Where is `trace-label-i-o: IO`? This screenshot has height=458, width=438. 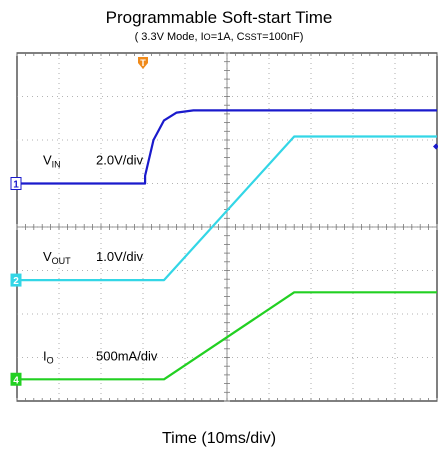
trace-label-i-o: IO is located at coordinates (48, 356).